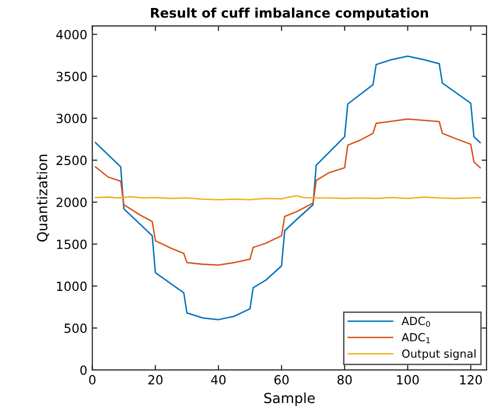 The width and height of the screenshot is (499, 412). I want to click on y-tick-label: 0, so click(83, 370).